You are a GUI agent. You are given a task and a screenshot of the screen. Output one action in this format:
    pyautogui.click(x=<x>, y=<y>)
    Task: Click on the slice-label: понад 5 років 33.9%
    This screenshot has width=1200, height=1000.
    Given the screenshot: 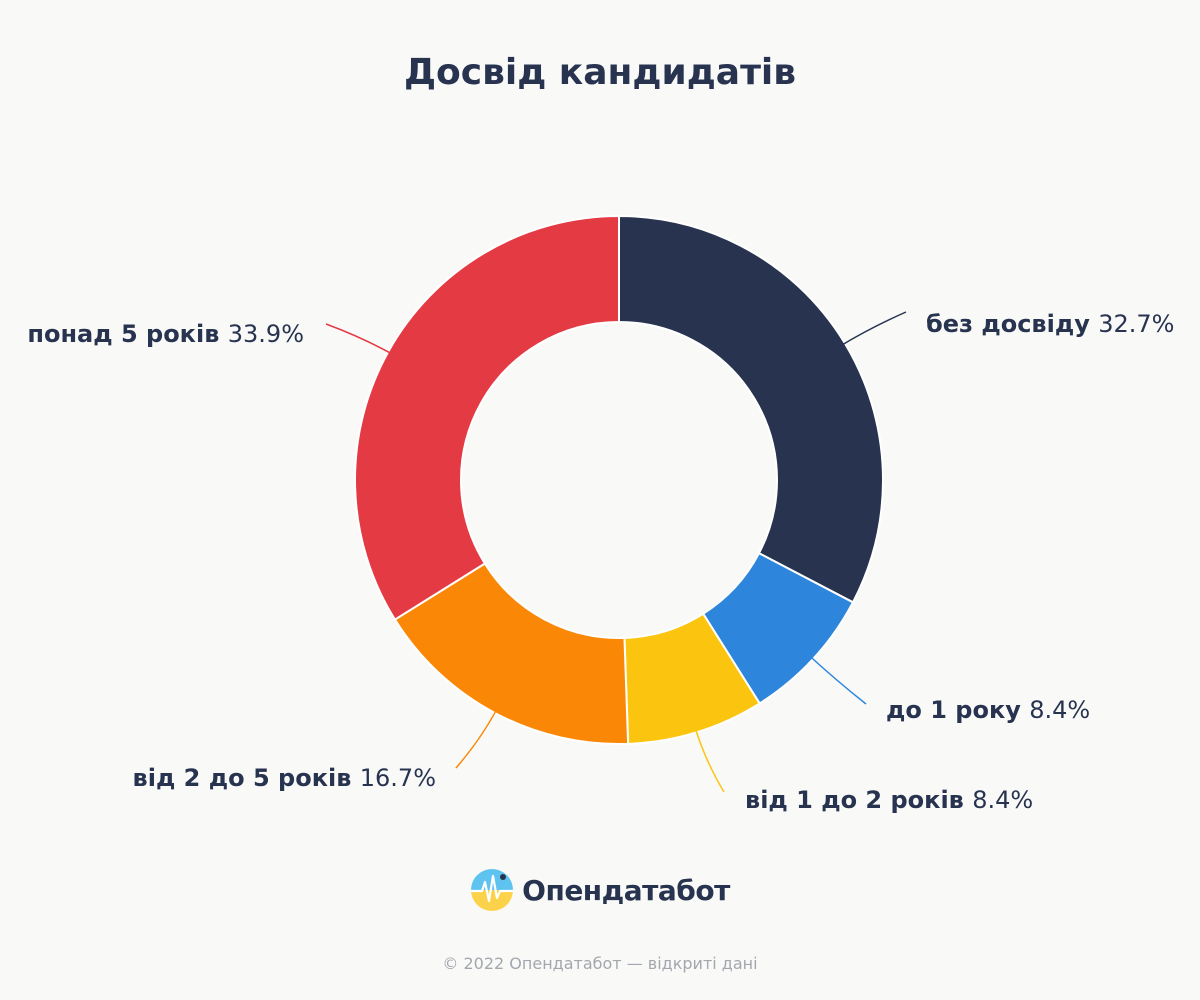 What is the action you would take?
    pyautogui.click(x=165, y=334)
    